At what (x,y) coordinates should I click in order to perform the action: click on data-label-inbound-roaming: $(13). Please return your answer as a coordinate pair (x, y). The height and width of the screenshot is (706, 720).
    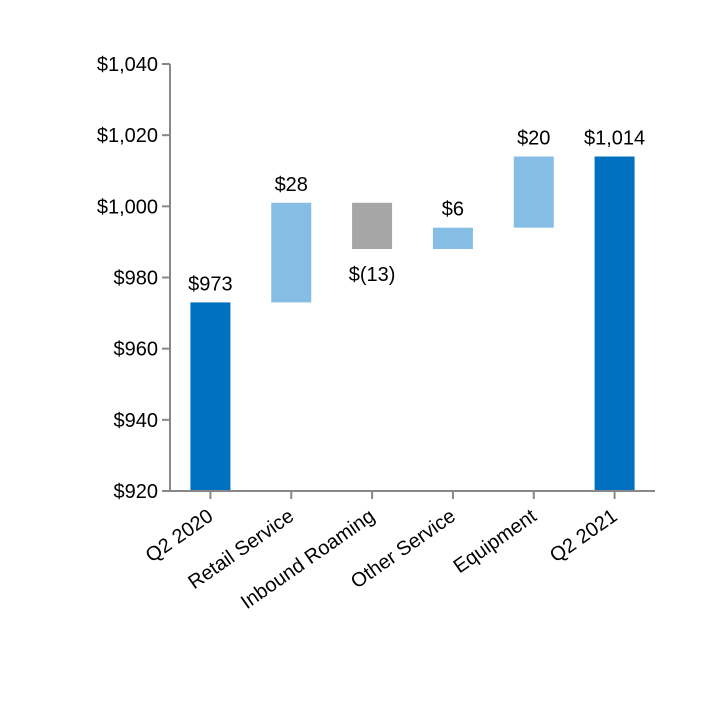
    Looking at the image, I should click on (372, 275).